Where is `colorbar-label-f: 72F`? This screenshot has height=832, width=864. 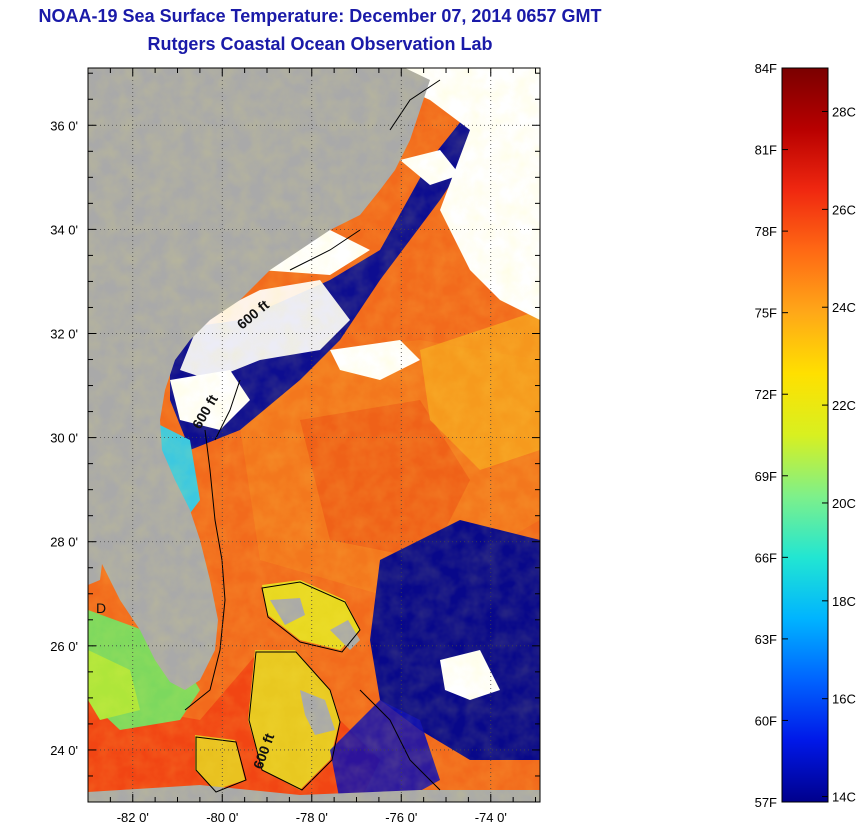 colorbar-label-f: 72F is located at coordinates (766, 394).